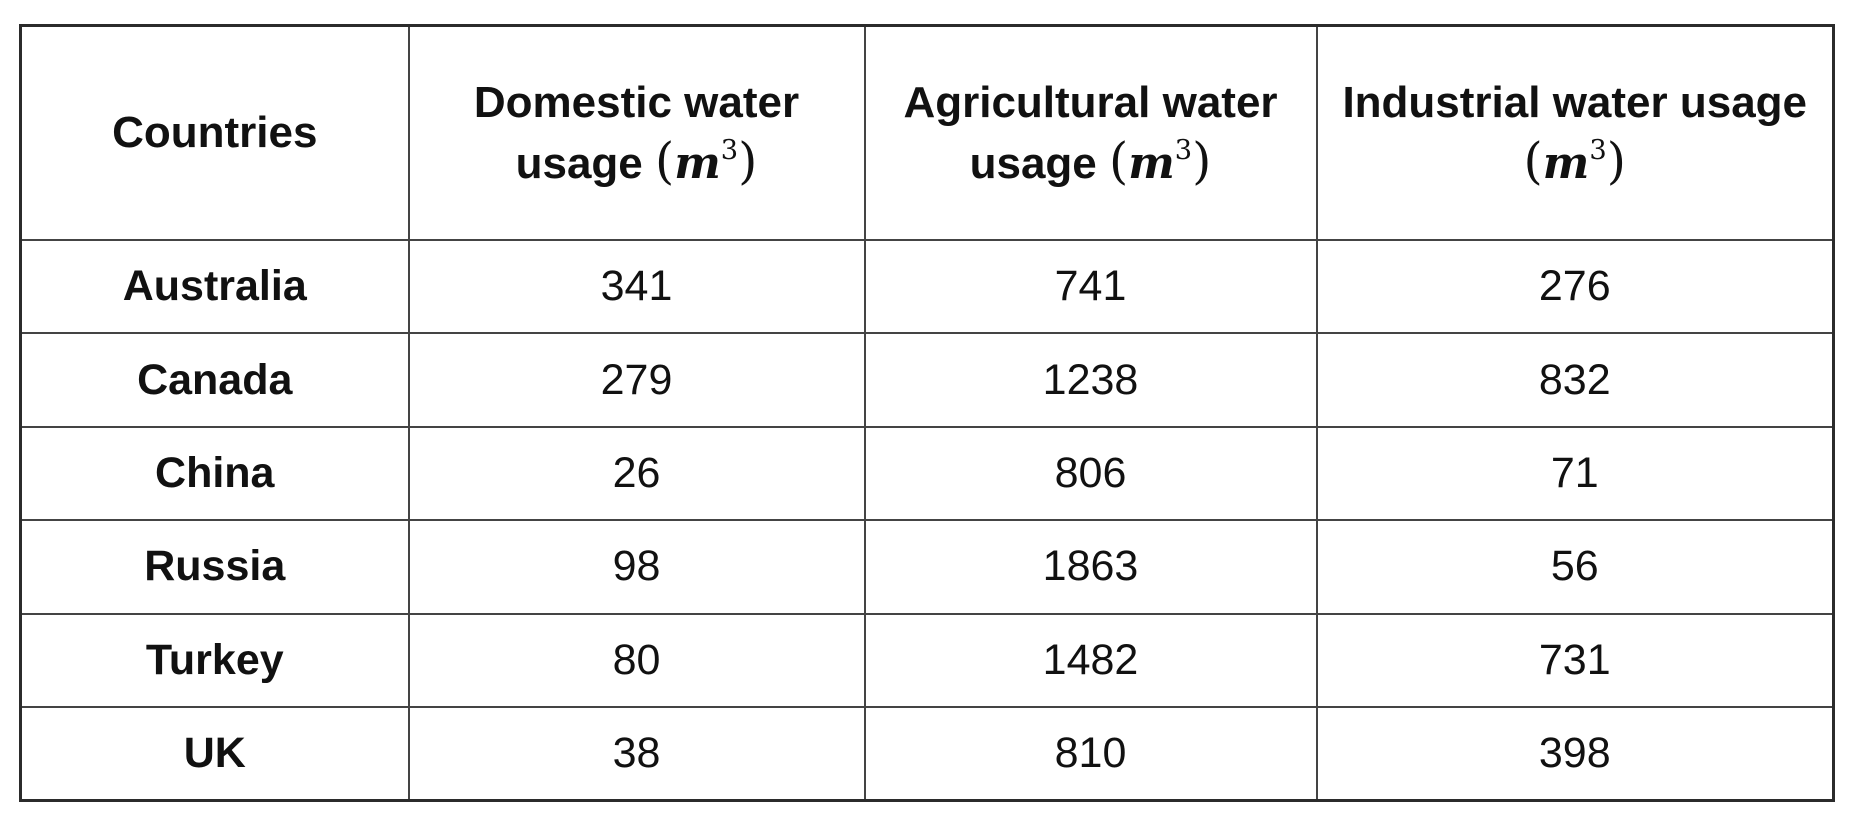 The image size is (1854, 824). Describe the element at coordinates (1575, 660) in the screenshot. I see `industrial-cell: 731` at that location.